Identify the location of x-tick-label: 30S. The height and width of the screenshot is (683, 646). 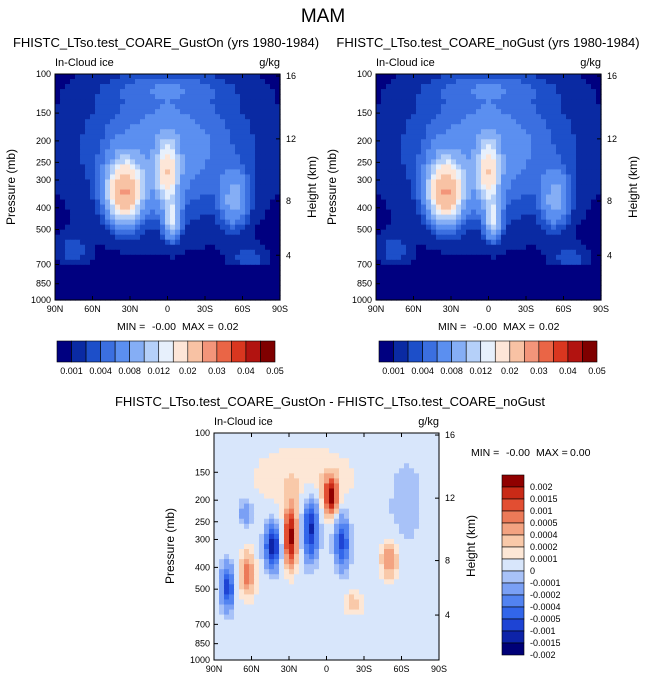
(526, 309).